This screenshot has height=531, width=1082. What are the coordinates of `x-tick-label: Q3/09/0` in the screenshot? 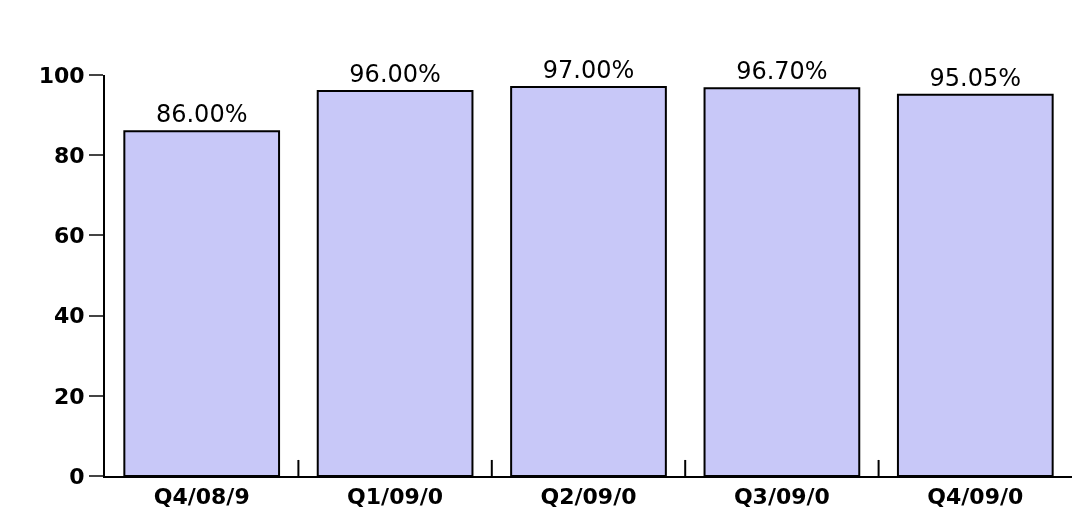 It's located at (781, 497).